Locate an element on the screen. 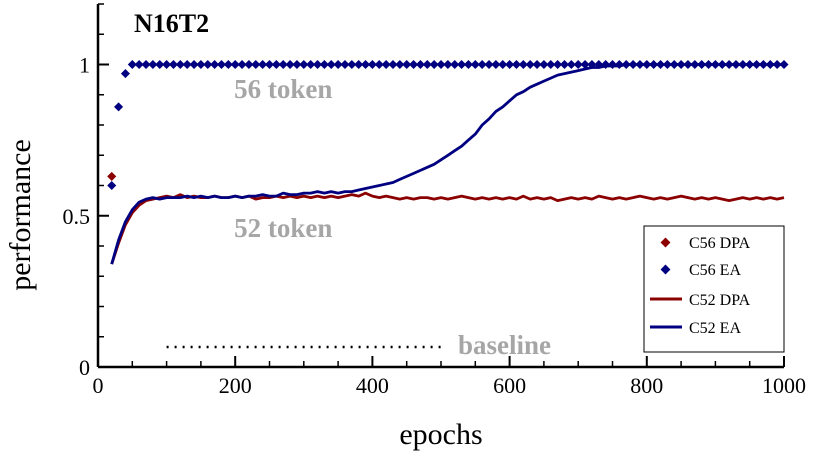 The height and width of the screenshot is (451, 814). x-tick-label: 0 is located at coordinates (98, 385).